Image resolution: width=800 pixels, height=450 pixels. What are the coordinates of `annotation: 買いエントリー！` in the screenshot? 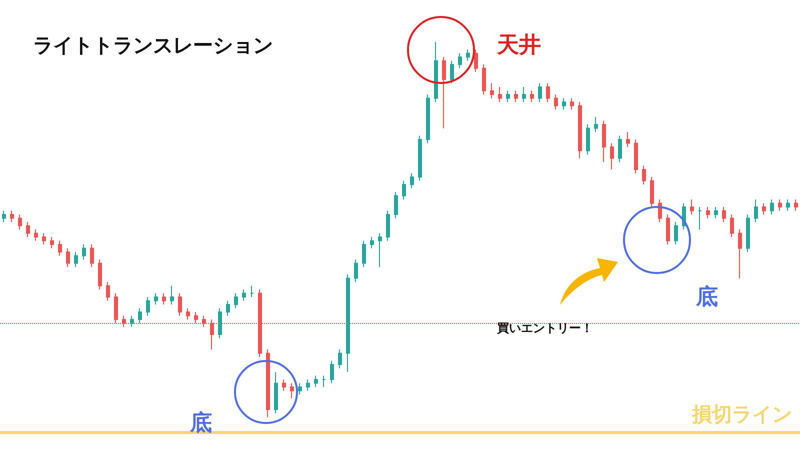 It's located at (545, 328).